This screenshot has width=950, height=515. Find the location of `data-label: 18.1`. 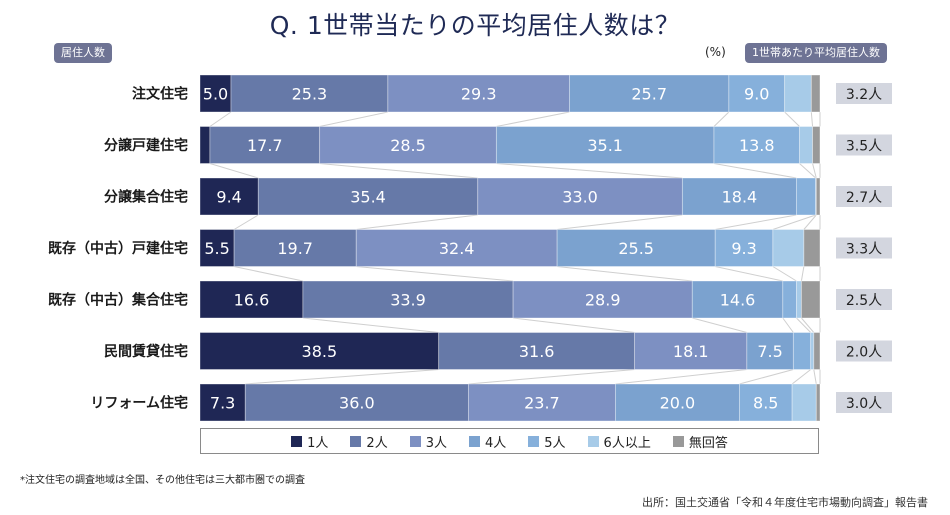

data-label: 18.1 is located at coordinates (691, 351).